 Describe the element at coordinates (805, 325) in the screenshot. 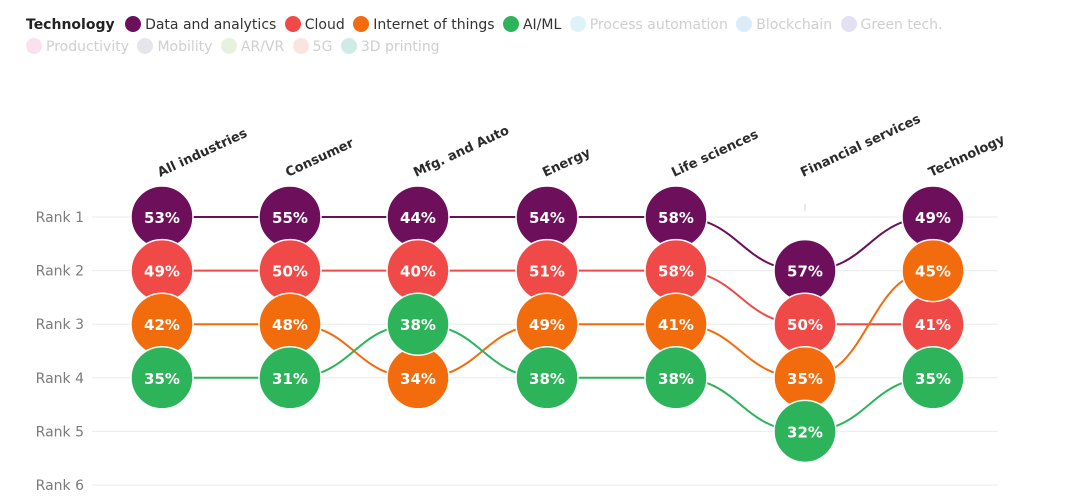

I see `data-label-cloud-financial-services: 50%` at that location.